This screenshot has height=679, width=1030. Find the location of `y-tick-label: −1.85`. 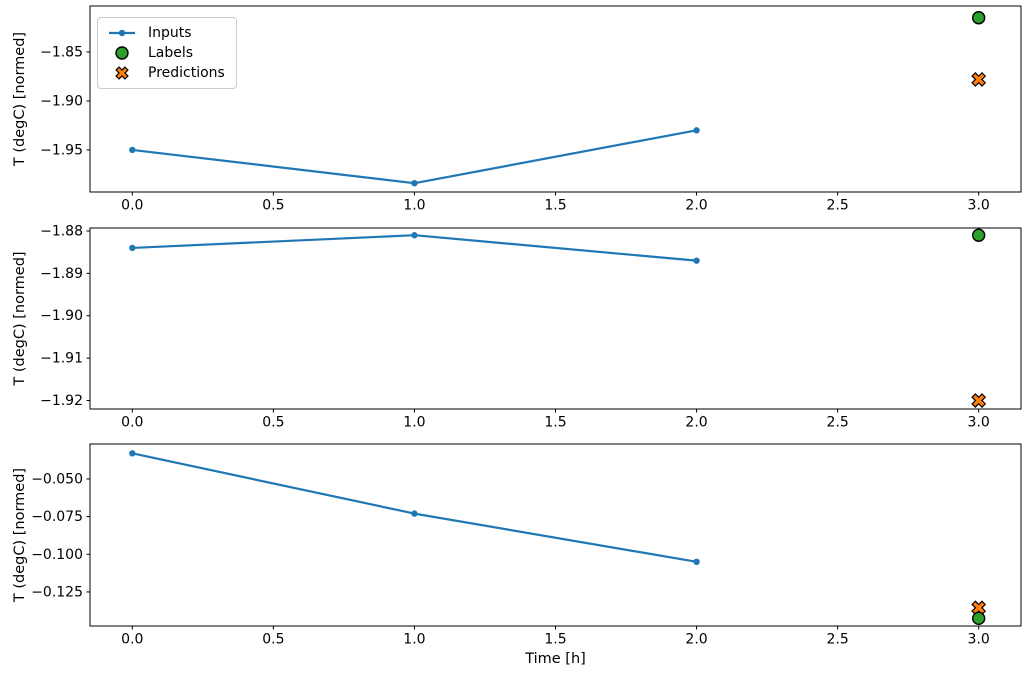

y-tick-label: −1.85 is located at coordinates (61, 53).